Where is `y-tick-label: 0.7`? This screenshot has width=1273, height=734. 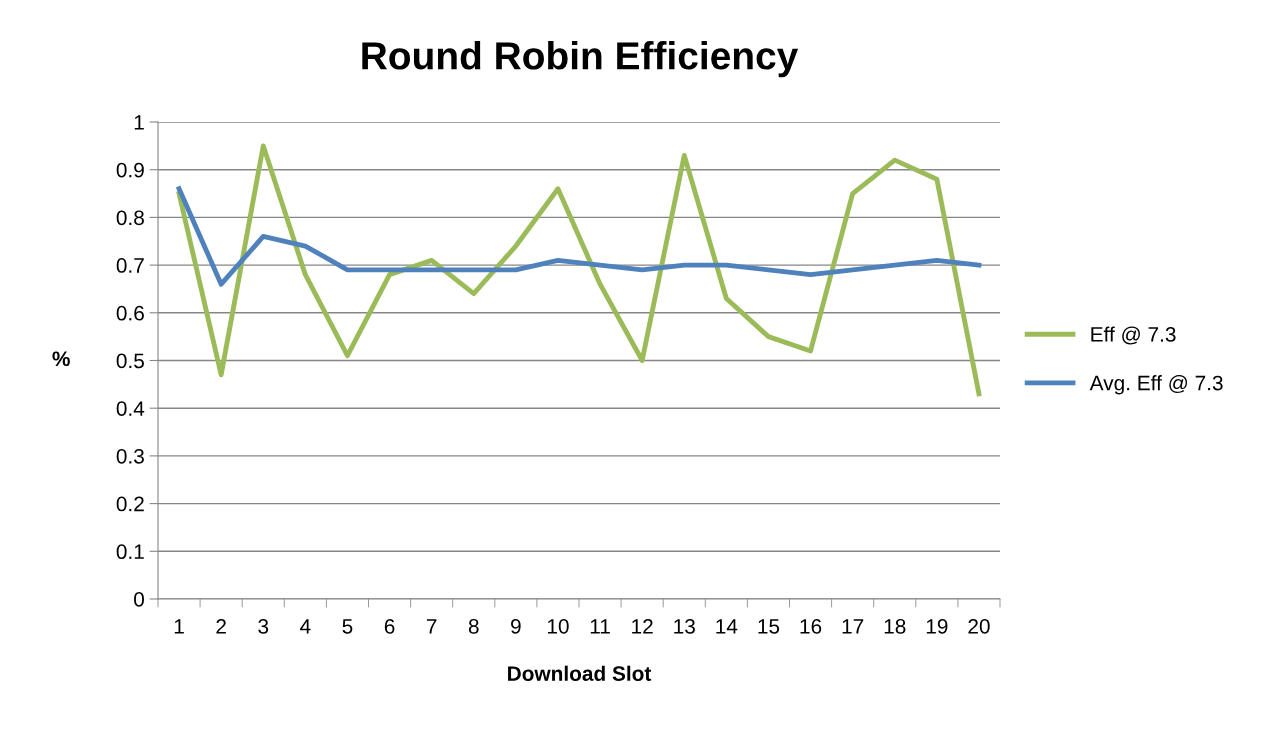
y-tick-label: 0.7 is located at coordinates (130, 265).